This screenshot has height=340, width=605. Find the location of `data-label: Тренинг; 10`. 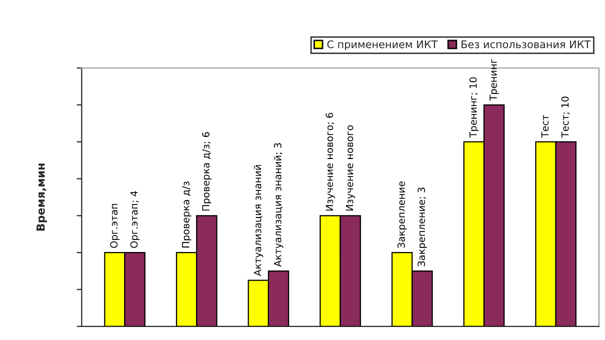

data-label: Тренинг; 10 is located at coordinates (474, 107).